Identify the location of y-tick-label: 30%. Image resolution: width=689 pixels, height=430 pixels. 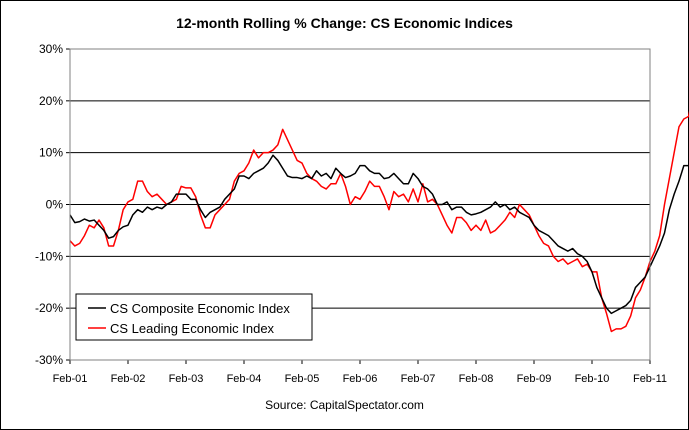
(51, 49).